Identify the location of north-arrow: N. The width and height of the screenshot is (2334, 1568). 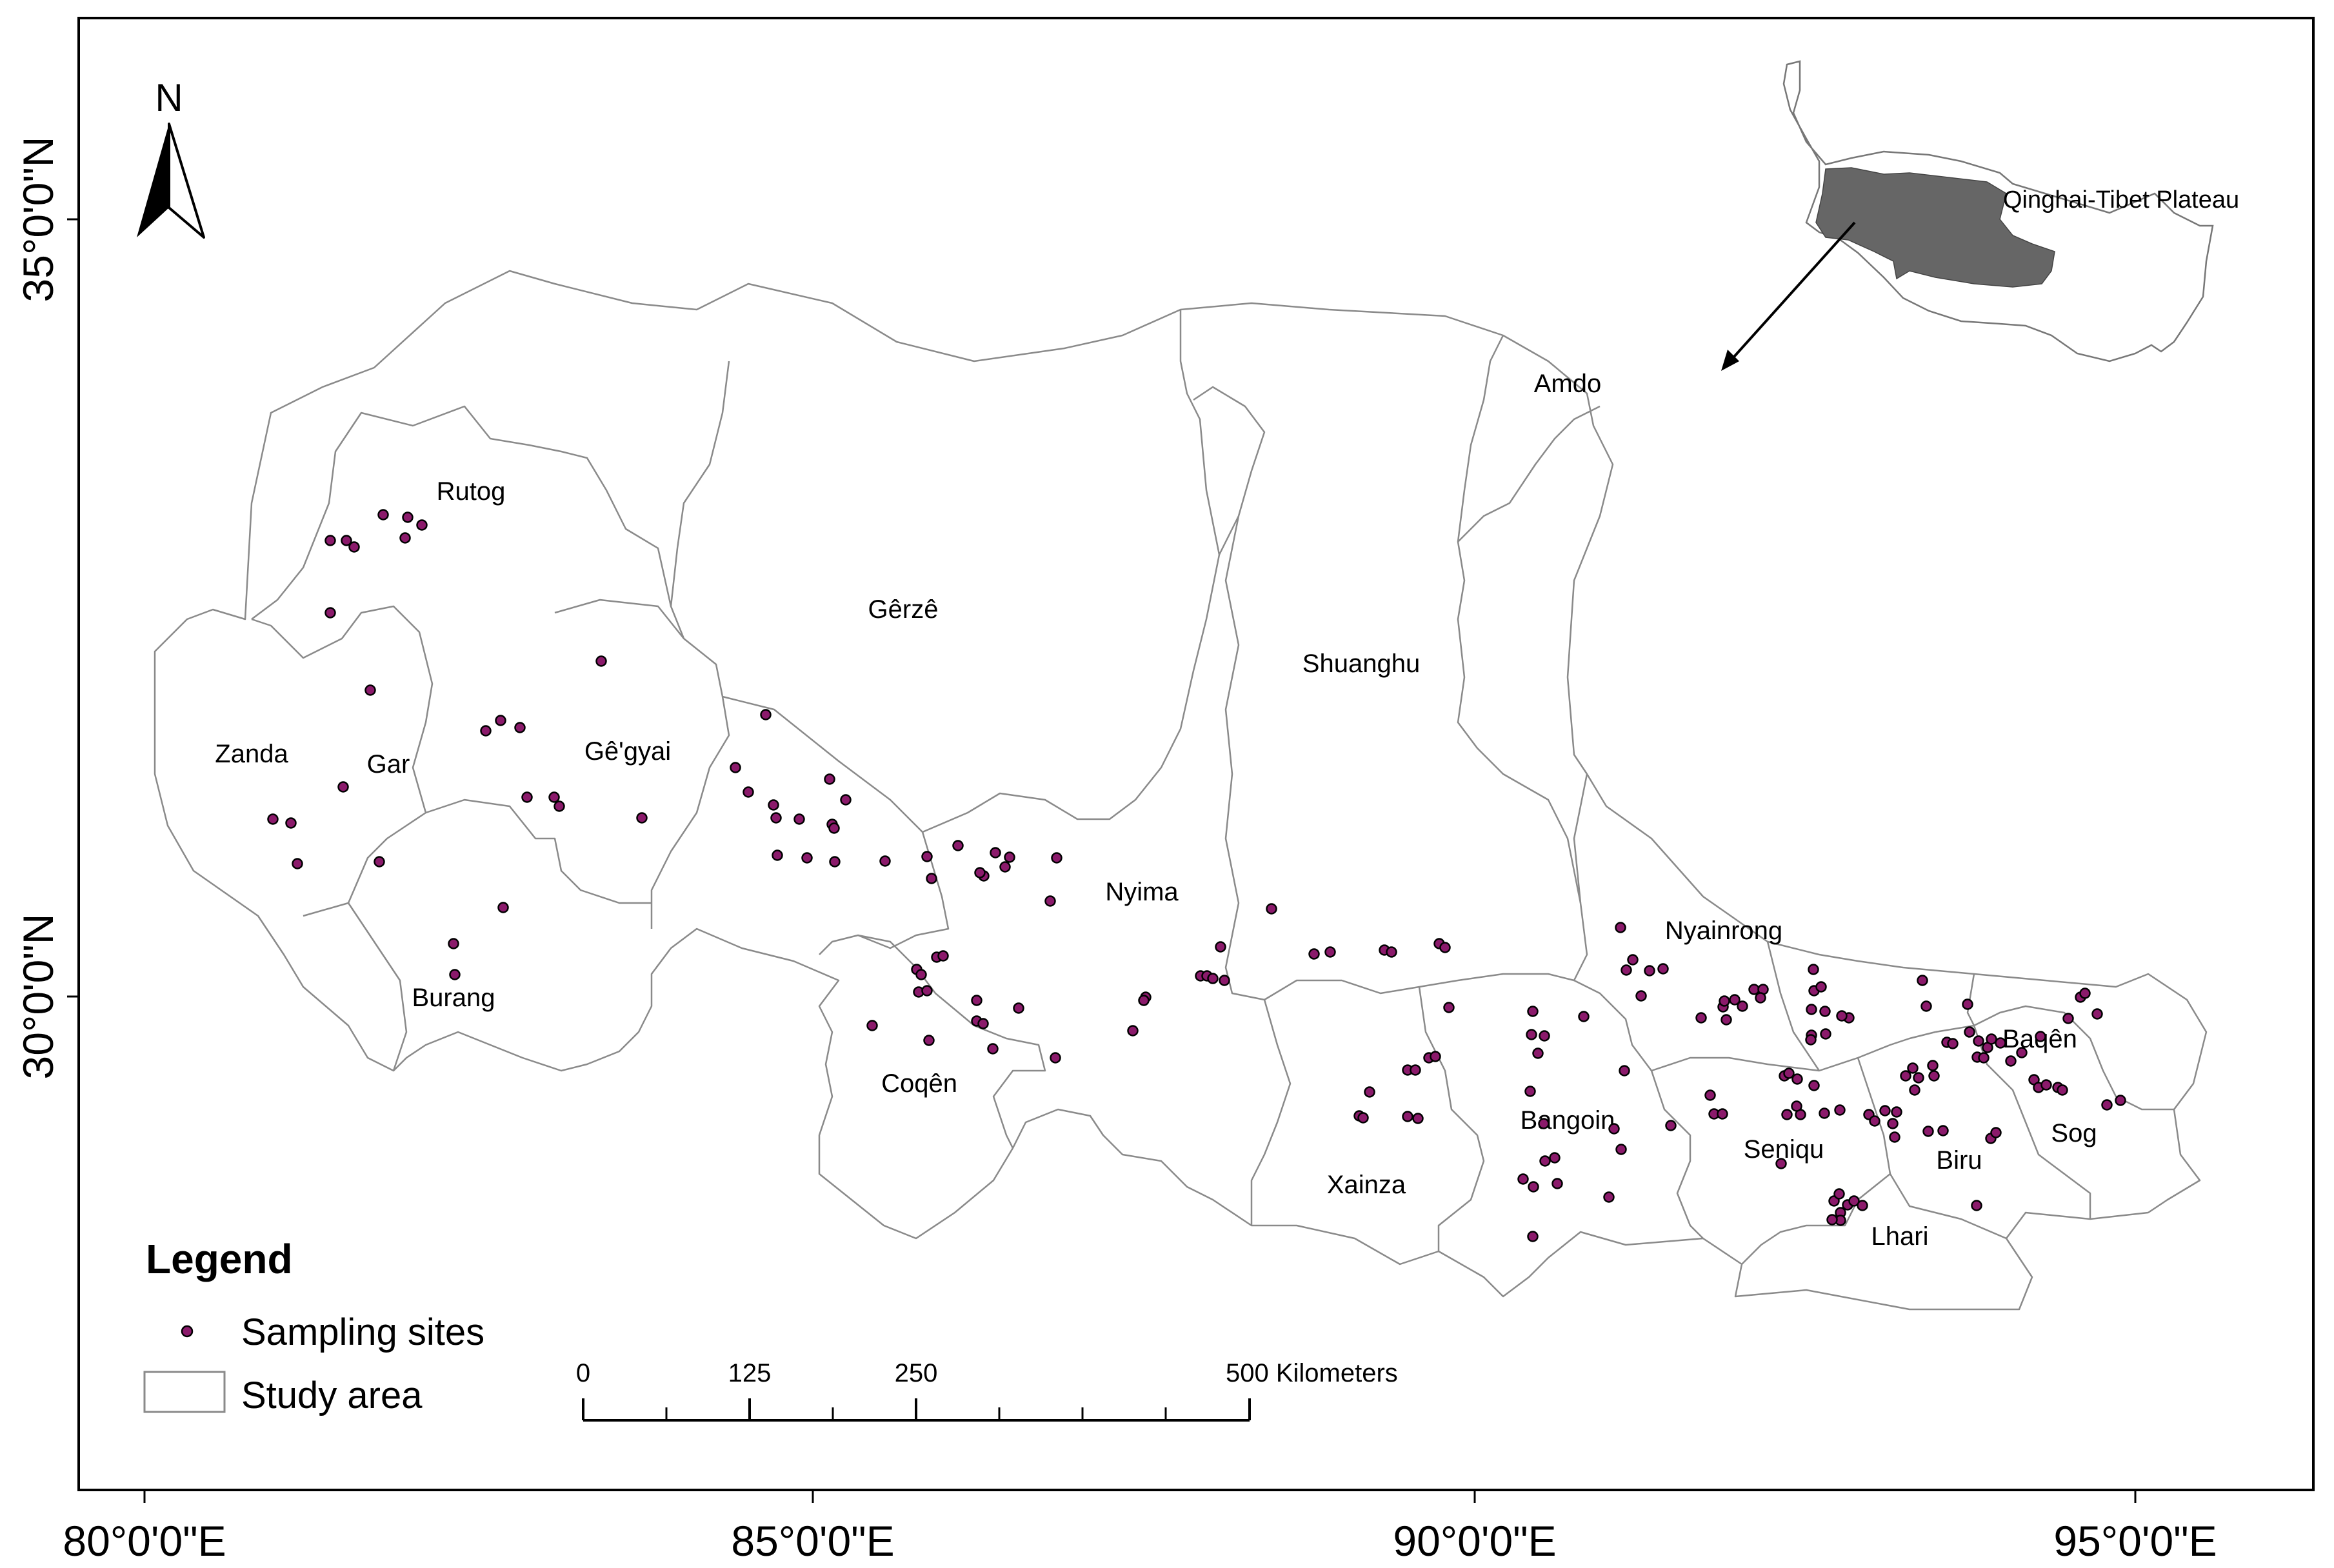
(171, 158).